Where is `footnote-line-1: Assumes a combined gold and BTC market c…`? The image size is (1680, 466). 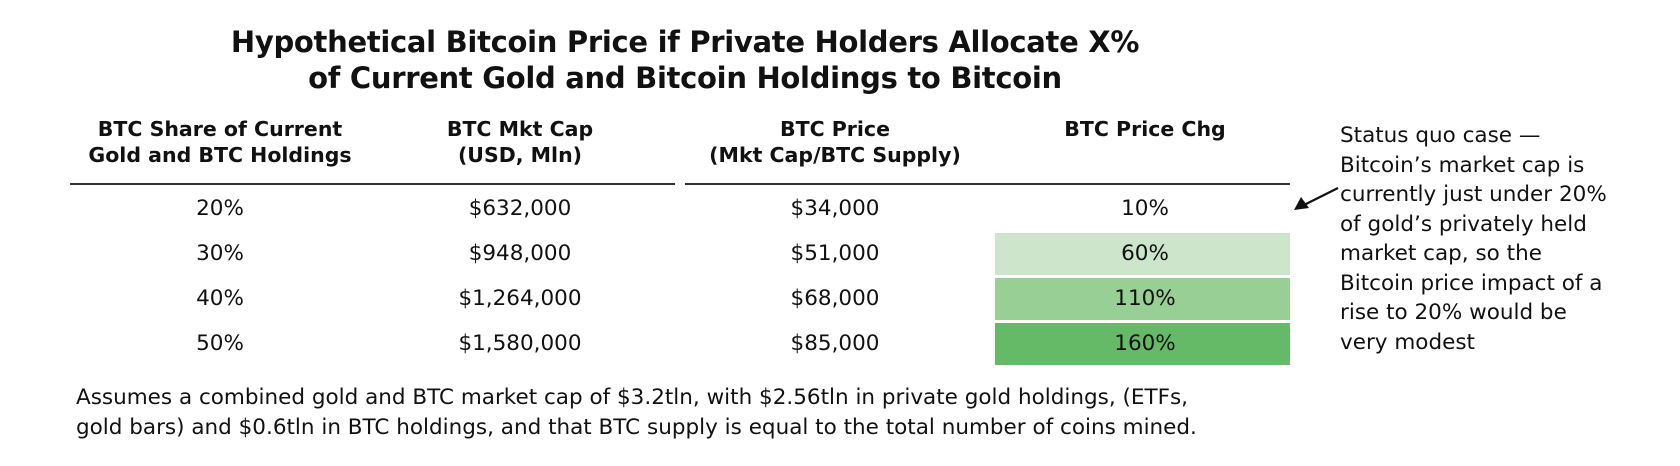
footnote-line-1: Assumes a combined gold and BTC market c… is located at coordinates (632, 397).